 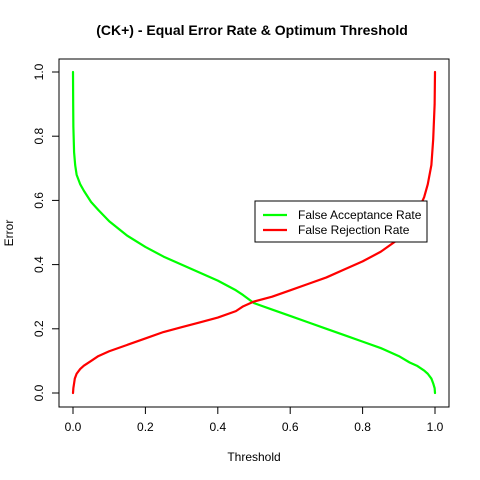 What do you see at coordinates (362, 427) in the screenshot?
I see `x-tick-label: 0.8` at bounding box center [362, 427].